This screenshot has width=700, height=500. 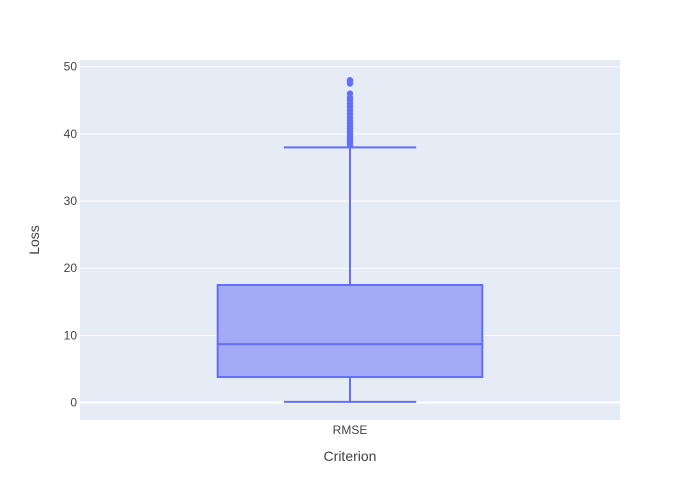 What do you see at coordinates (73, 403) in the screenshot?
I see `y-tick-label-0: 0` at bounding box center [73, 403].